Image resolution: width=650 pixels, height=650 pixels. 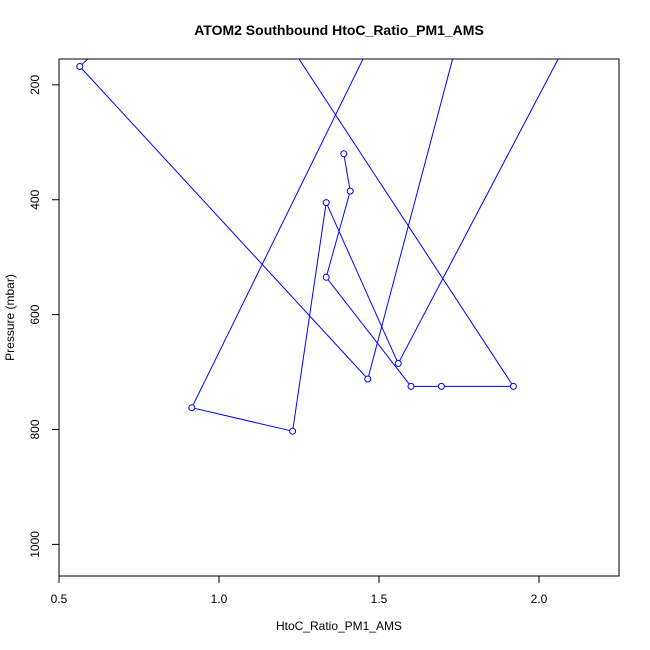 I want to click on y-tick-label: 600, so click(x=35, y=314).